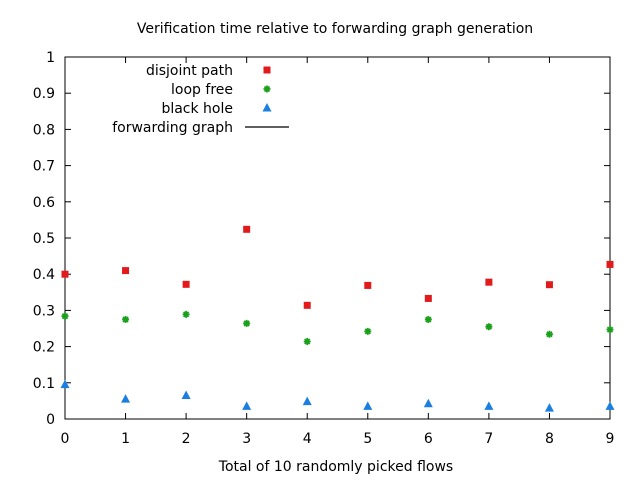  Describe the element at coordinates (44, 203) in the screenshot. I see `y-tick-label: 0.6` at that location.